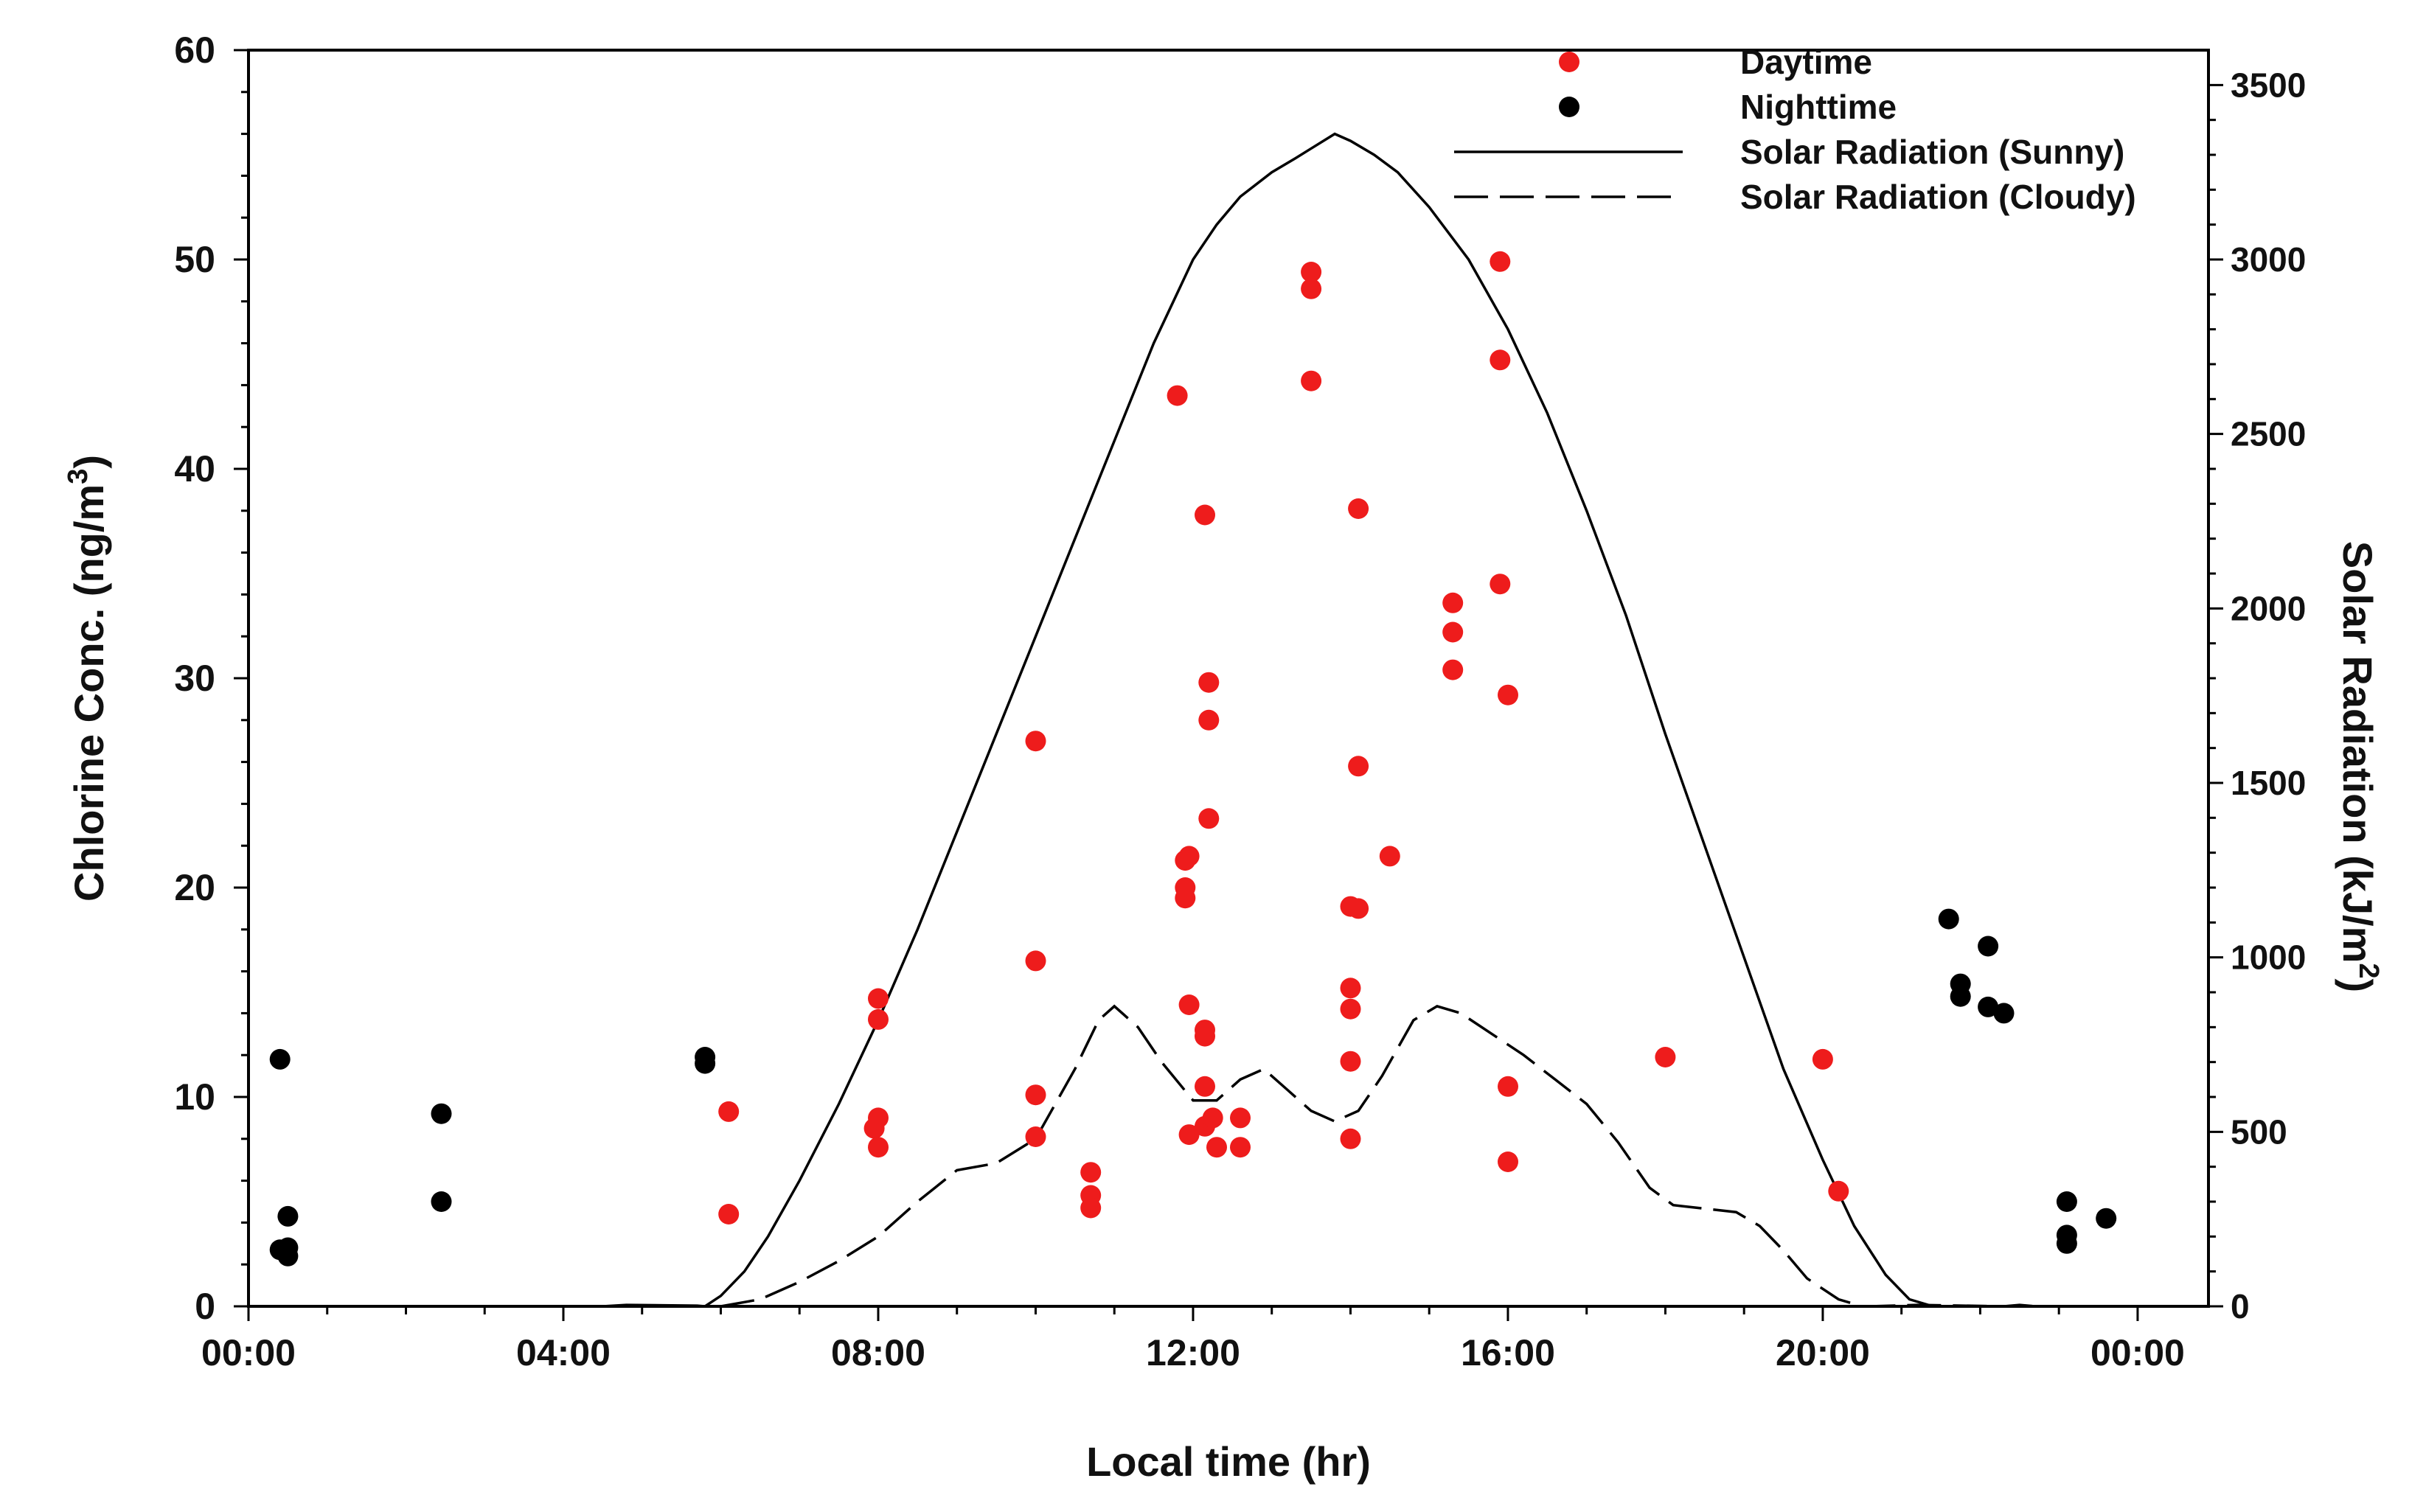  What do you see at coordinates (2358, 752) in the screenshot?
I see `y2-axis-title-main: Solar Radiation (kJ/m` at bounding box center [2358, 752].